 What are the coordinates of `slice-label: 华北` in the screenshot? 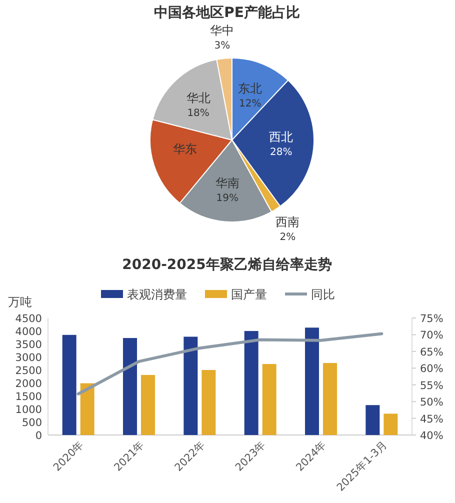 It's located at (198, 98).